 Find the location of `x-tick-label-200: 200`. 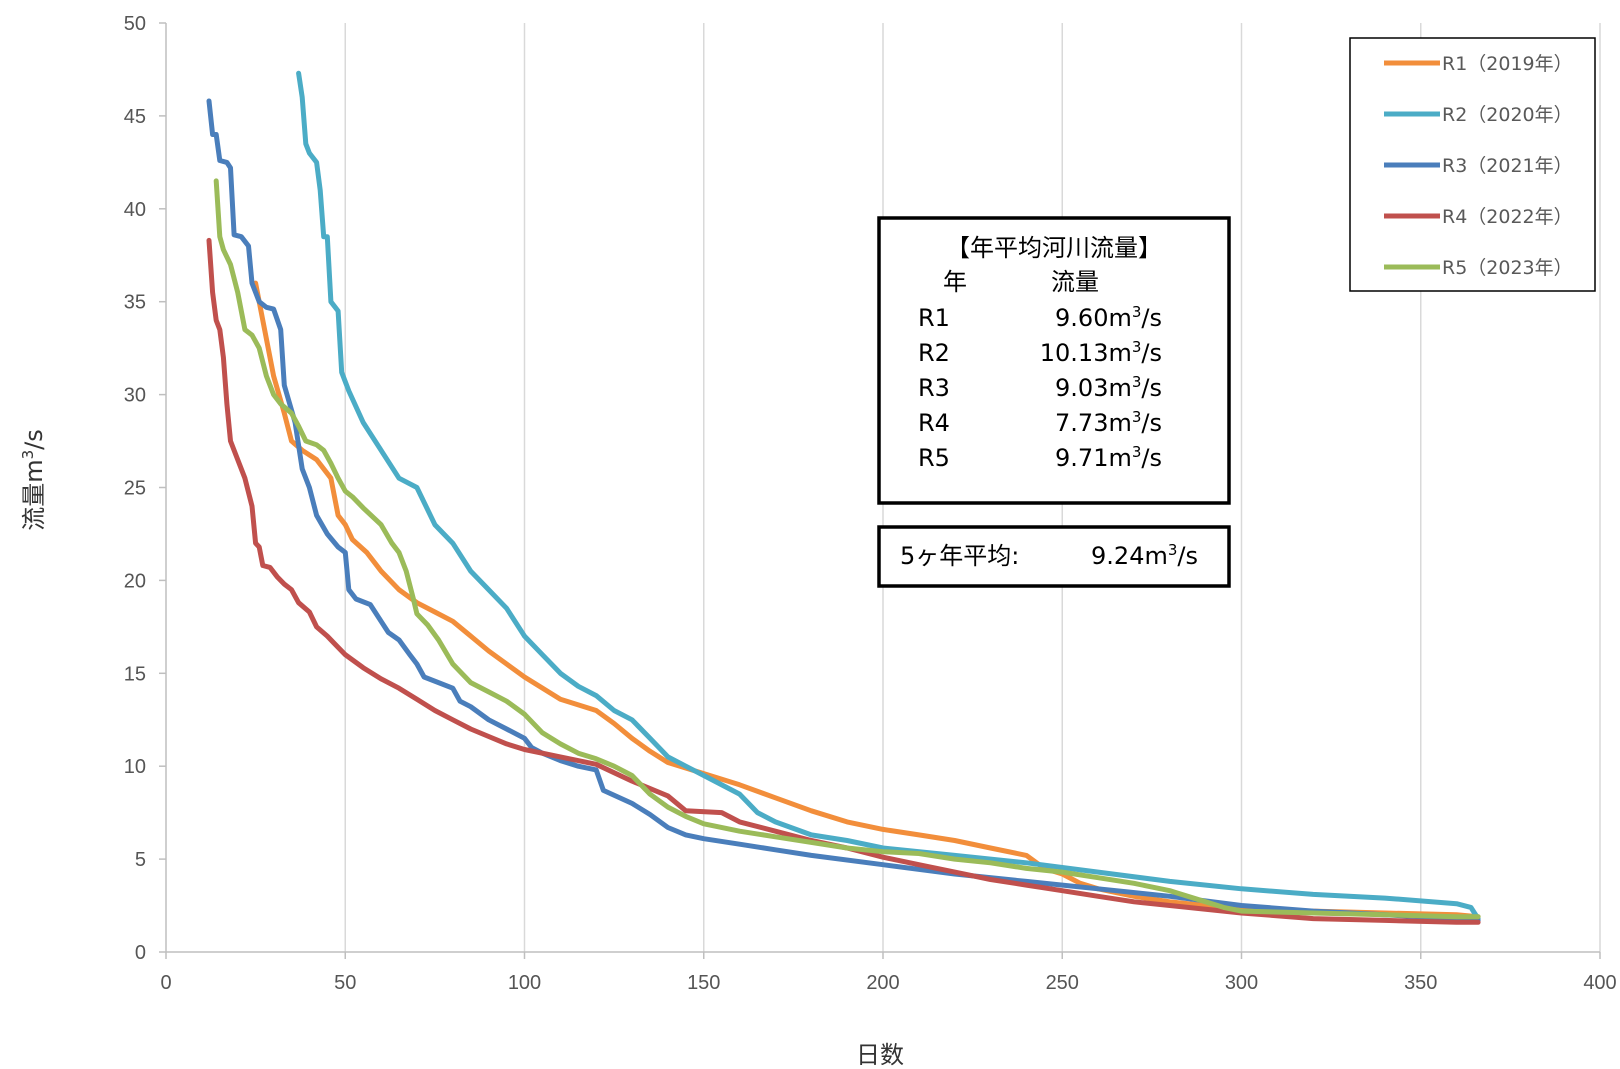

x-tick-label-200: 200 is located at coordinates (882, 983).